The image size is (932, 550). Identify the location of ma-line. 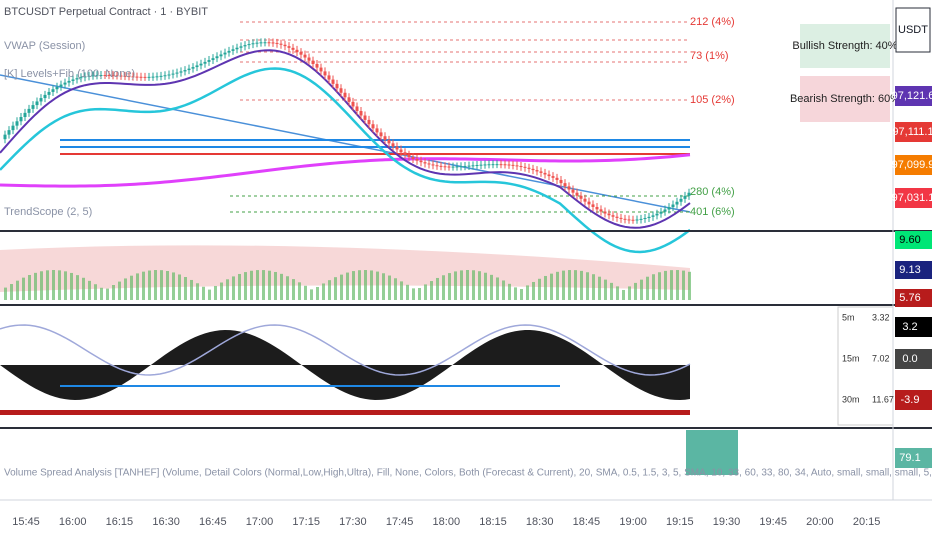
(345, 170).